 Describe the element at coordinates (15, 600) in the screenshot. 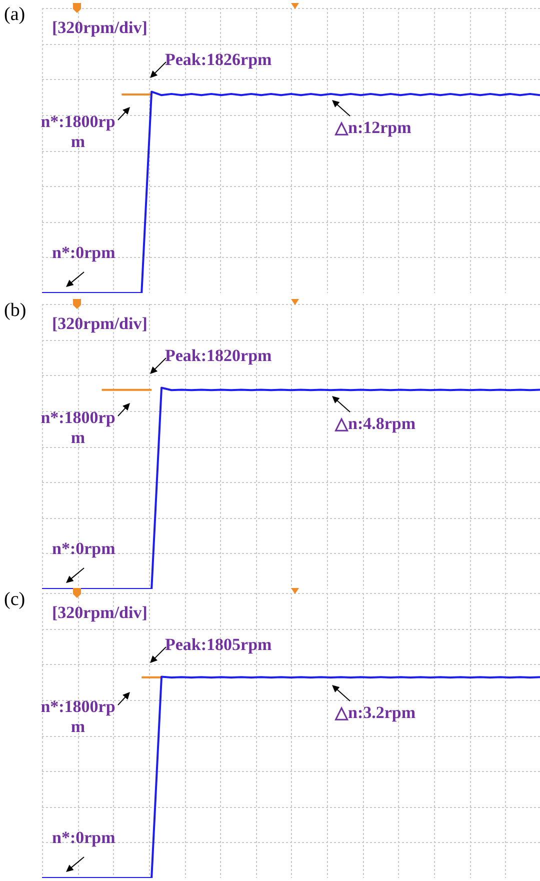

I see `text: (c)` at that location.